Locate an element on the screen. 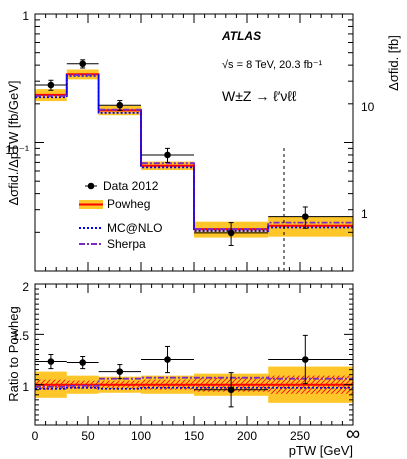 The height and width of the screenshot is (459, 407). xtick-label: 200 is located at coordinates (247, 436).